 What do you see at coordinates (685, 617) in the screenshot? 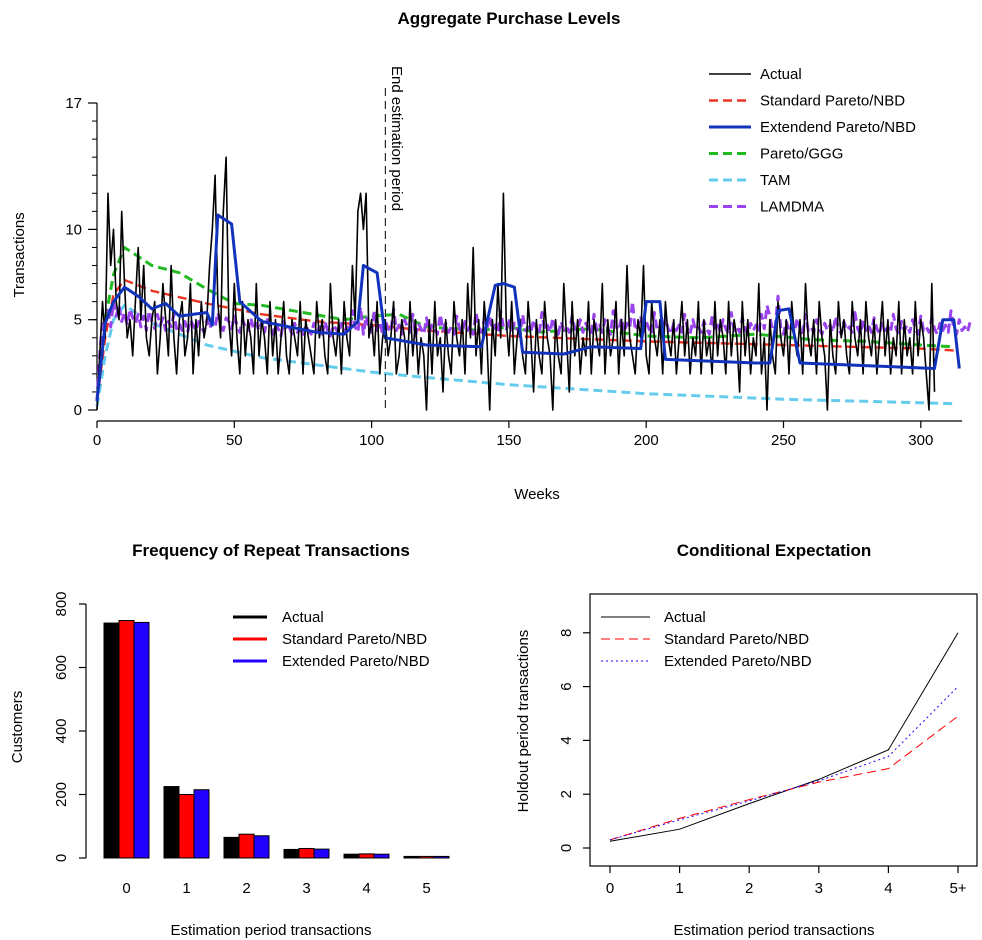
I see `cond-legend-label: Actual` at bounding box center [685, 617].